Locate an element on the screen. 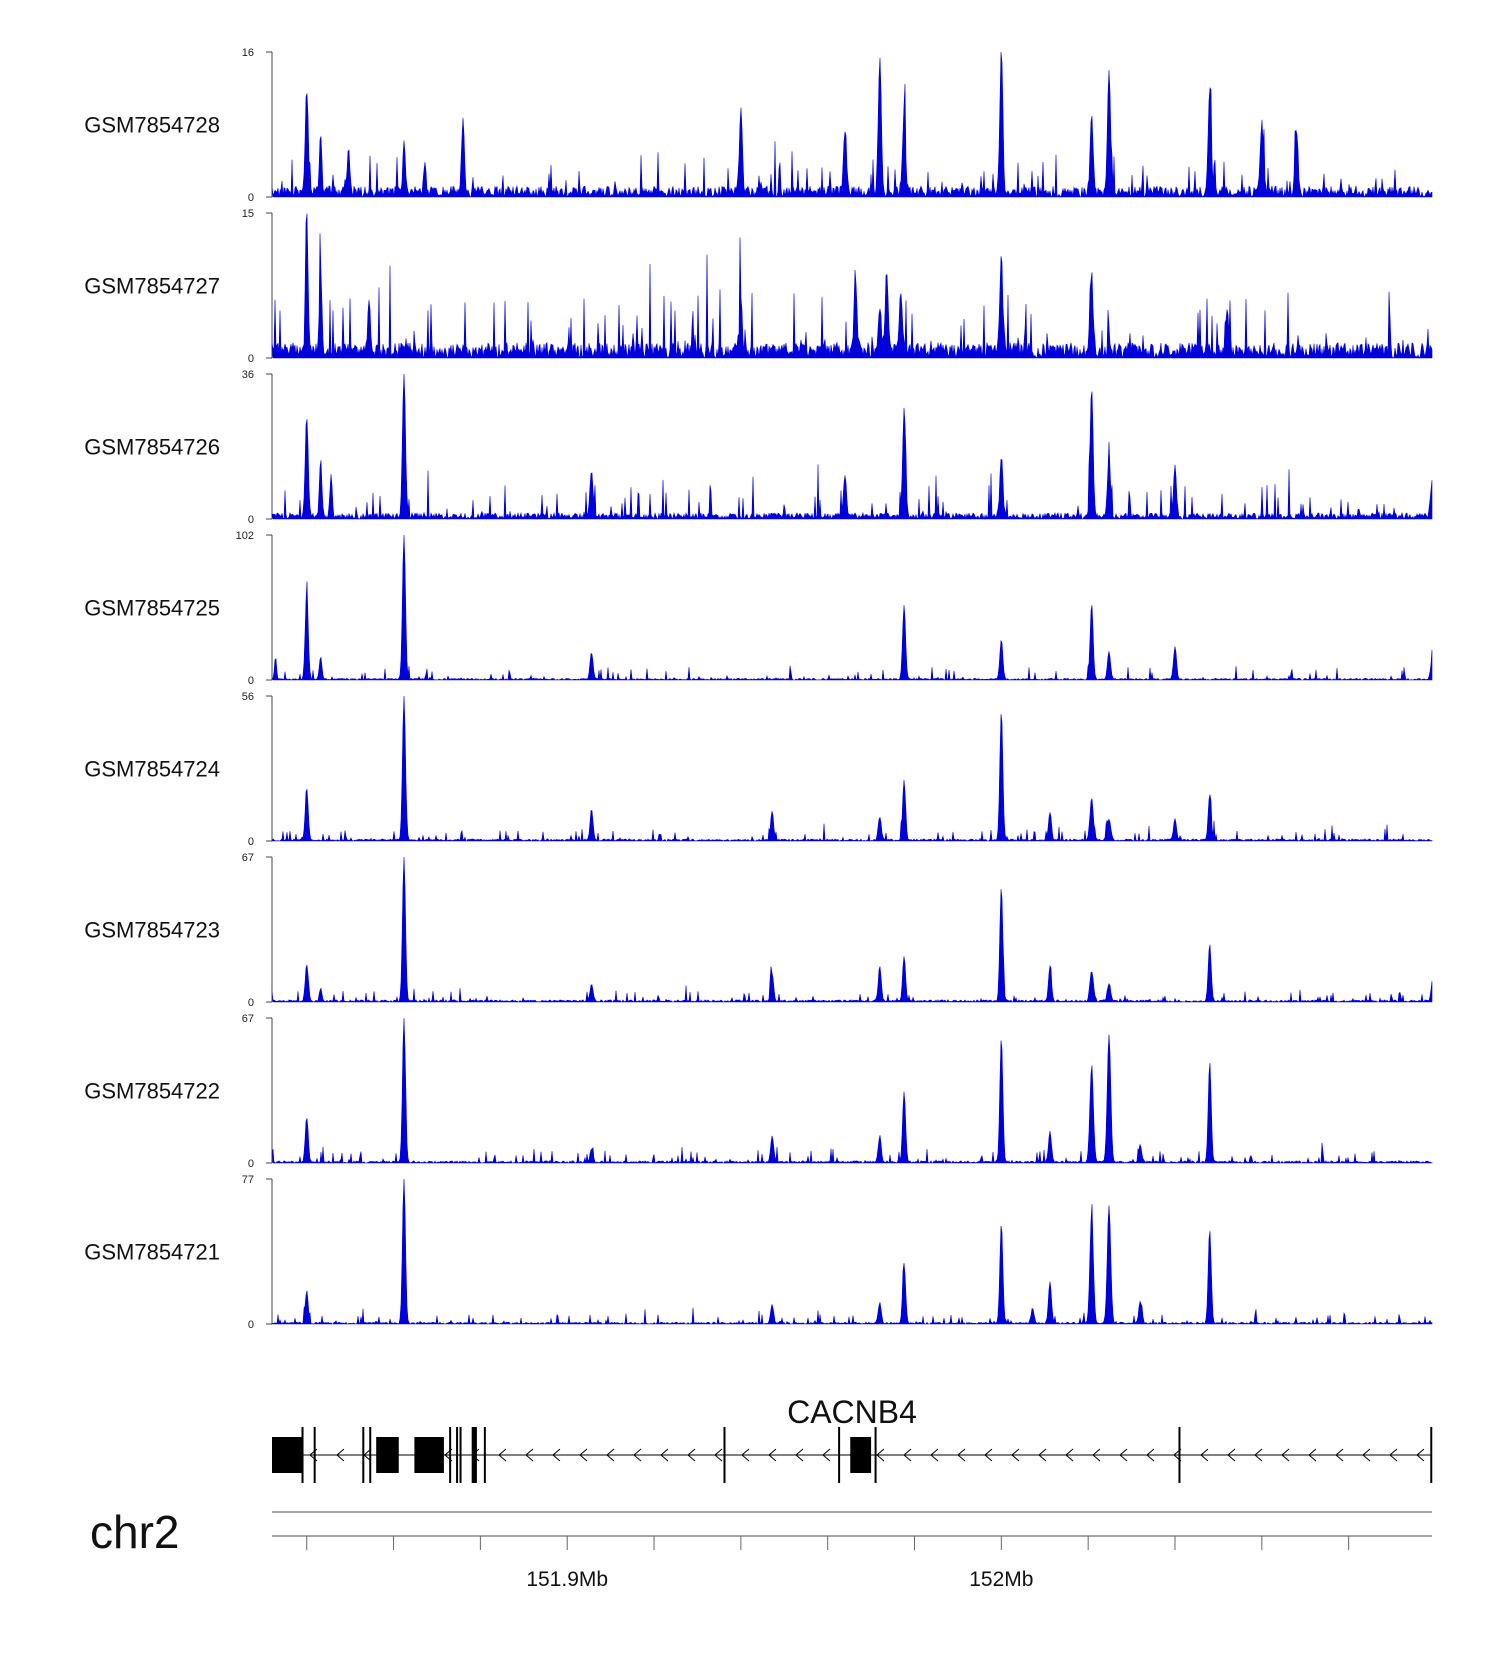 This screenshot has height=1660, width=1500. y-max-label: 16 is located at coordinates (248, 53).